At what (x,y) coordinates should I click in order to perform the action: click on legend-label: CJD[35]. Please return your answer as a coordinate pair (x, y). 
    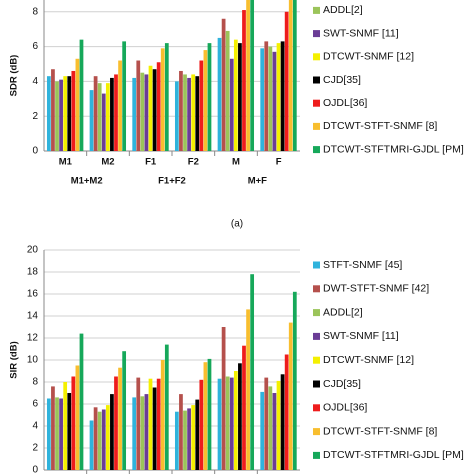
    Looking at the image, I should click on (342, 80).